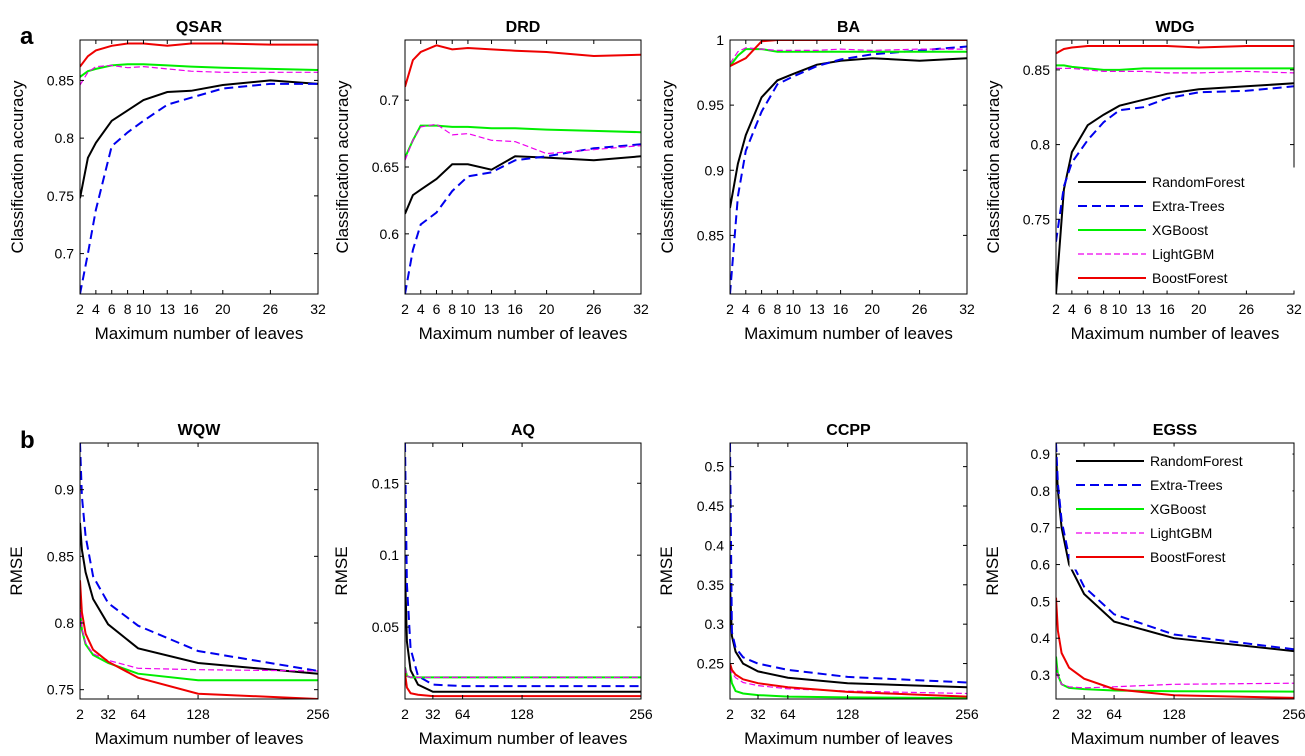 The image size is (1305, 756). What do you see at coordinates (198, 714) in the screenshot?
I see `x-tick-label: 128` at bounding box center [198, 714].